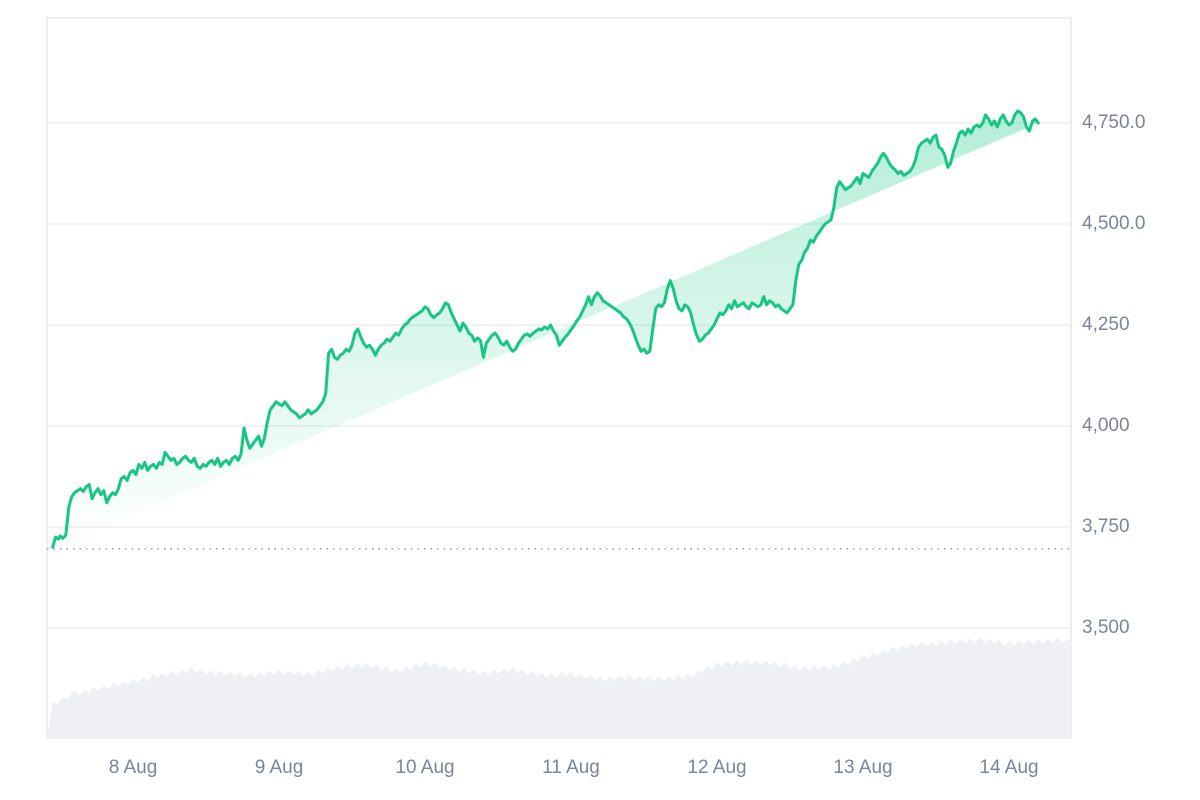 The height and width of the screenshot is (800, 1200). What do you see at coordinates (133, 767) in the screenshot?
I see `x-tick-label: 8 Aug` at bounding box center [133, 767].